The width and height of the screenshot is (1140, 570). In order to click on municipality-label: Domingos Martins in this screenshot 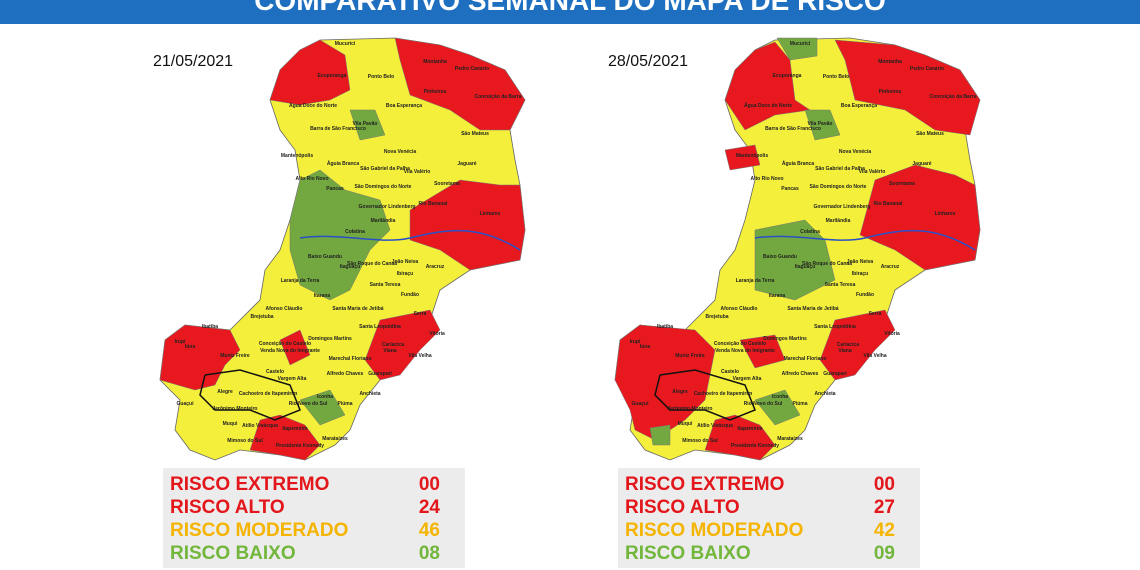, I will do `click(330, 339)`.